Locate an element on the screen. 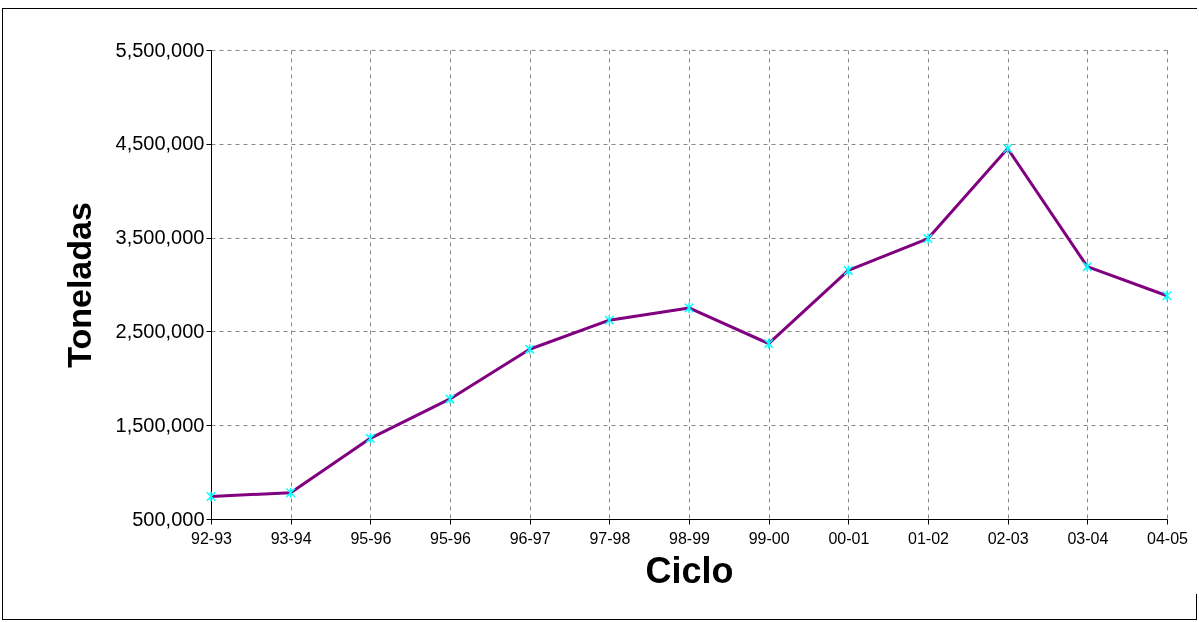 The image size is (1199, 622). x-tick-label: 96-97 is located at coordinates (530, 538).